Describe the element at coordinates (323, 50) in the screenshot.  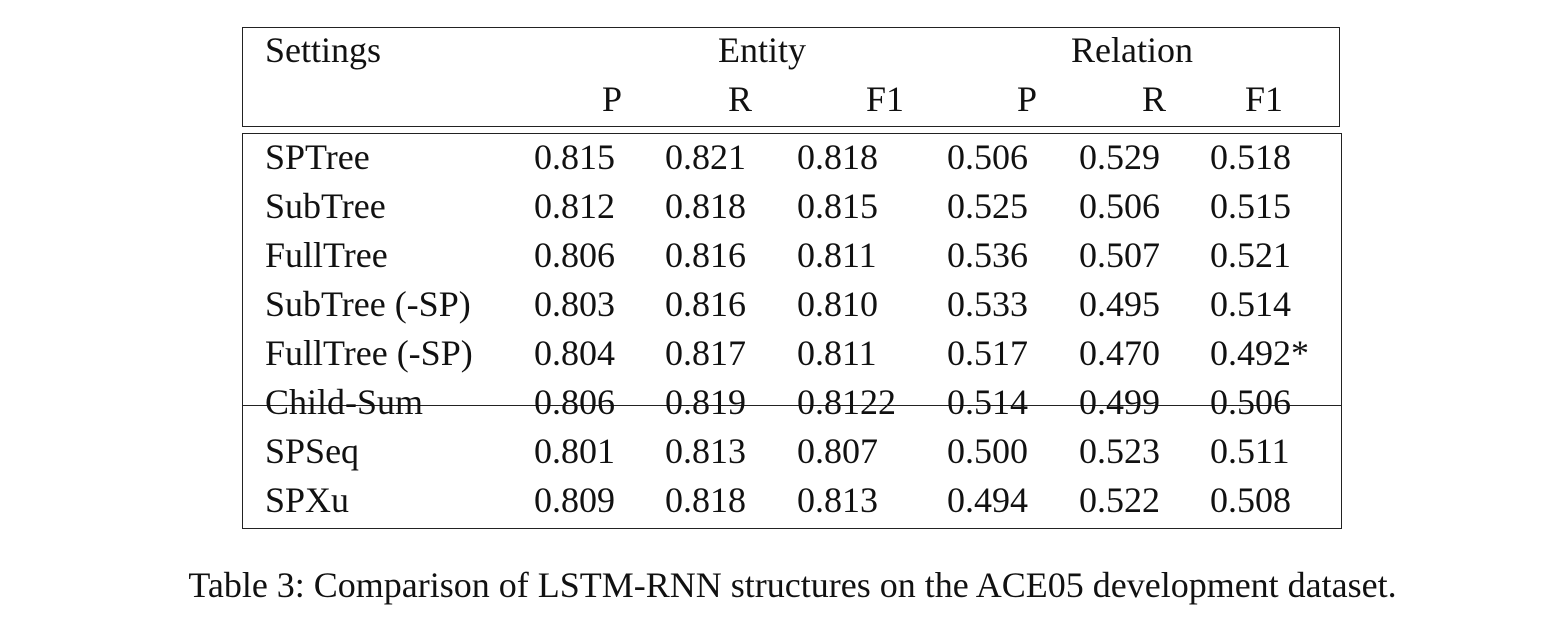
I see `header-settings: Settings` at that location.